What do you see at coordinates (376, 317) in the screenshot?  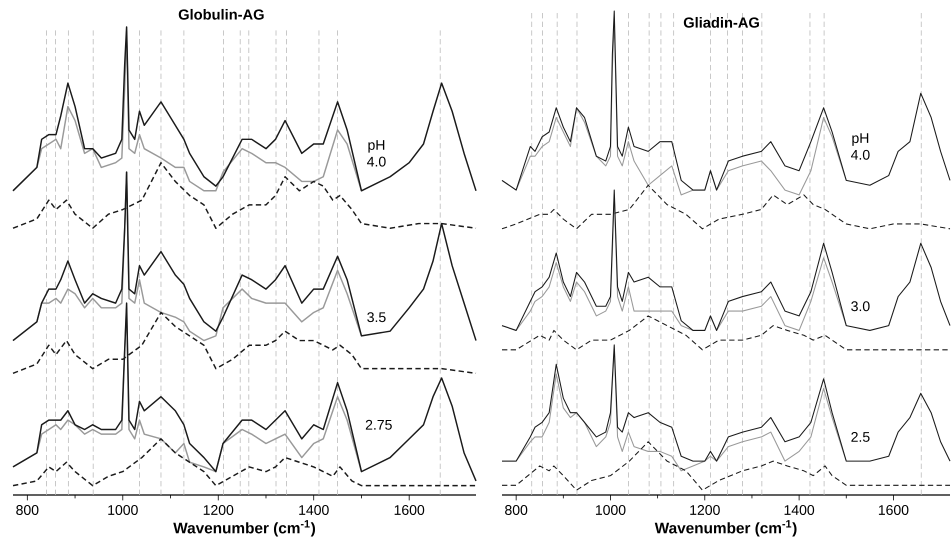 I see `annotation: 3.5` at bounding box center [376, 317].